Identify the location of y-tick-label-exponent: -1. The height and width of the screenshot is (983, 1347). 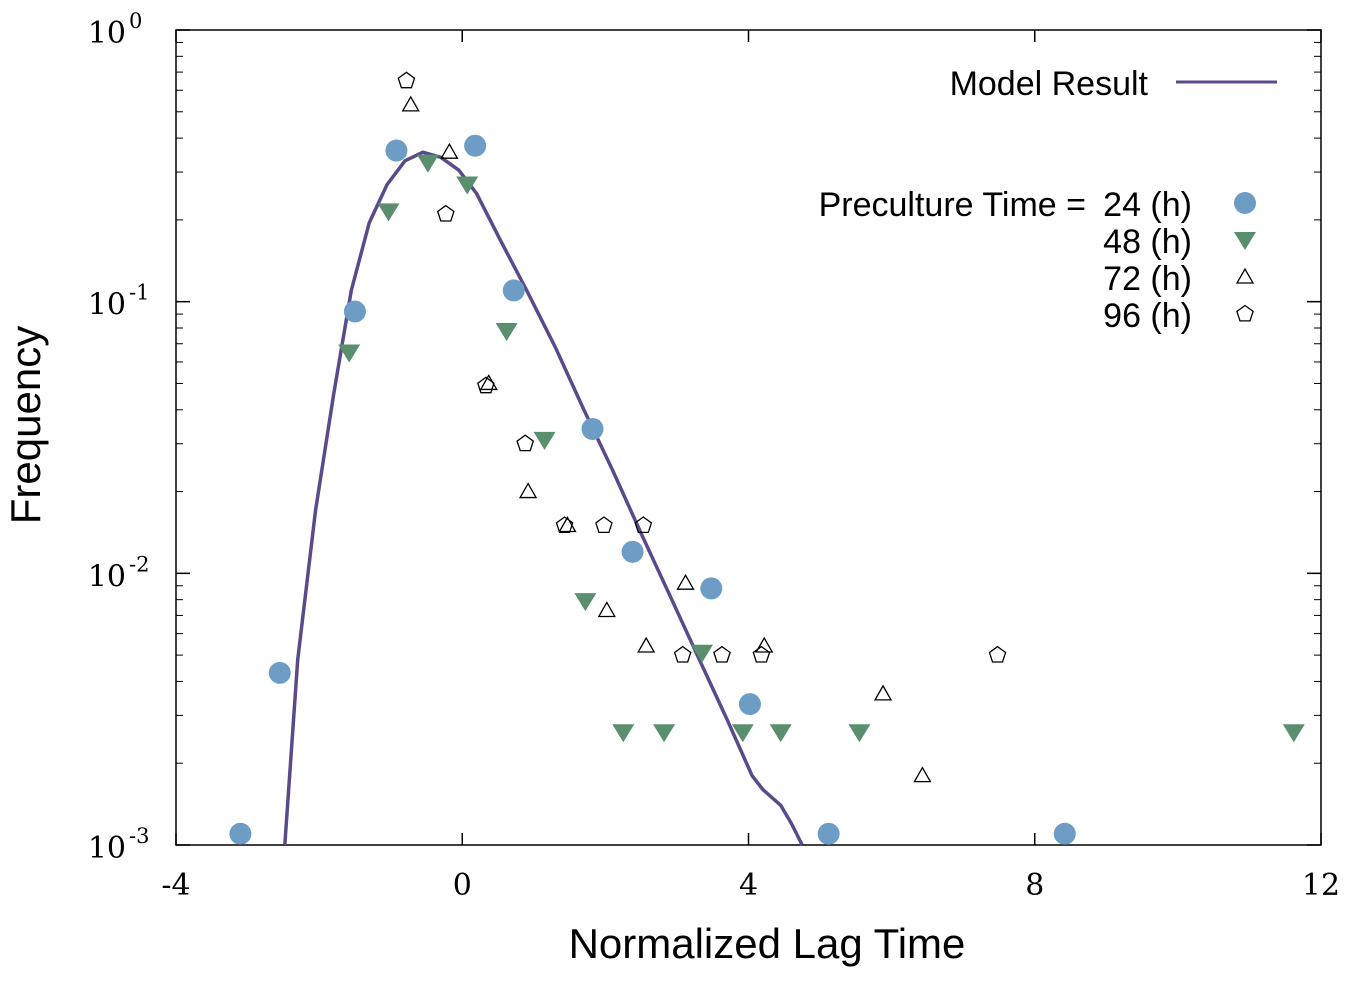
(139, 293).